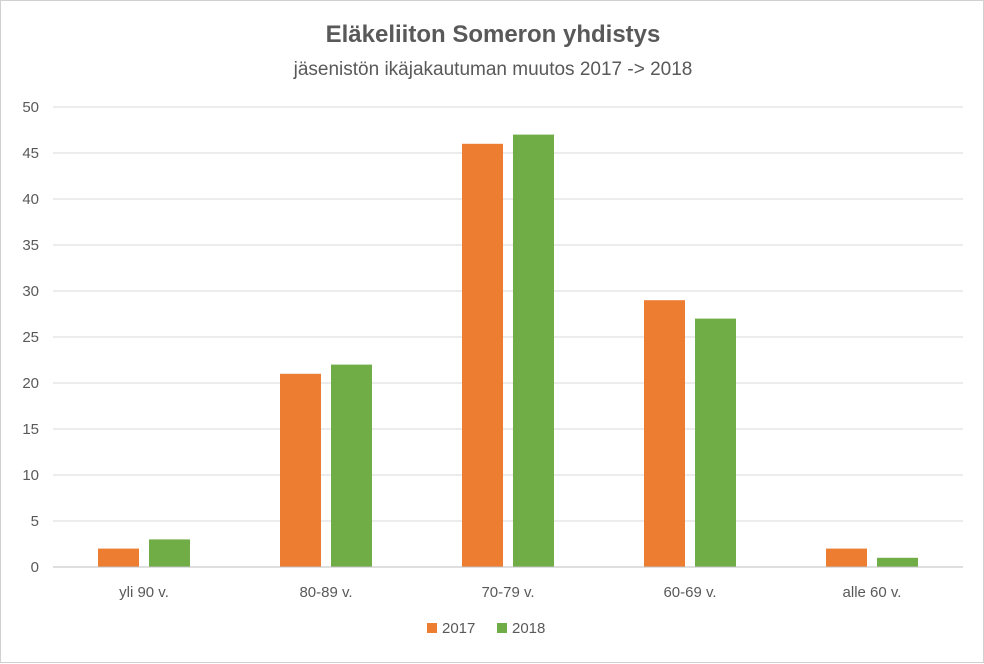 This screenshot has width=984, height=664. Describe the element at coordinates (872, 592) in the screenshot. I see `x-tick-label: alle 60 v.` at that location.